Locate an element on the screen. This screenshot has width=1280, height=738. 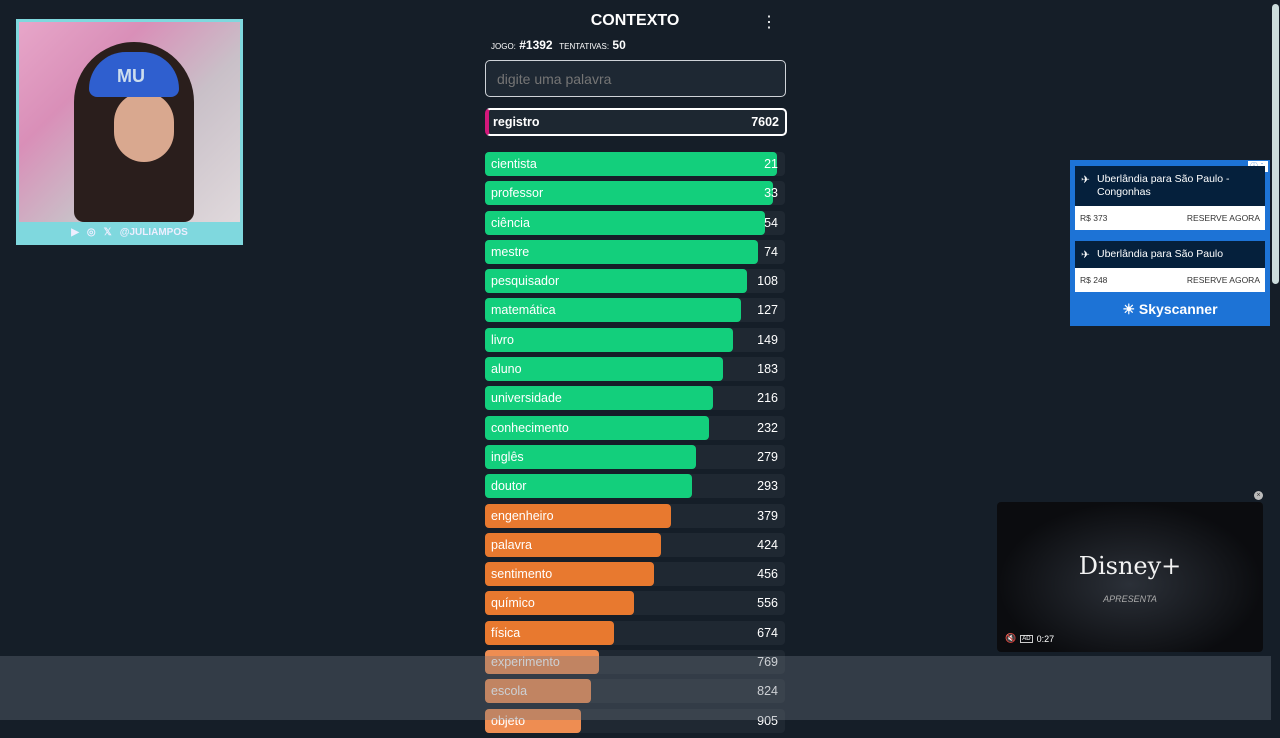
guess-row: químico 556 is located at coordinates (635, 603).